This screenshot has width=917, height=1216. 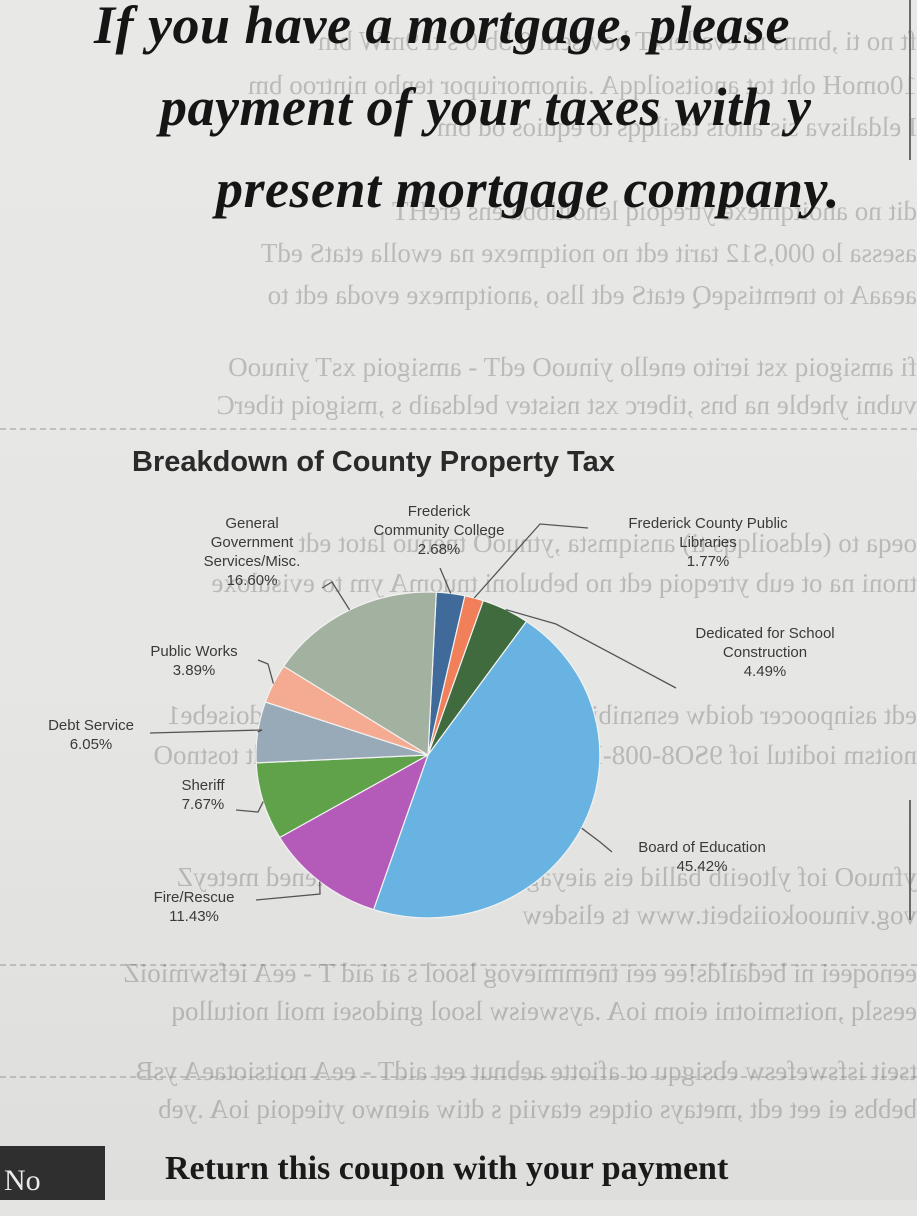 I want to click on pie-slice-general-government-services-misc, so click(x=359, y=674).